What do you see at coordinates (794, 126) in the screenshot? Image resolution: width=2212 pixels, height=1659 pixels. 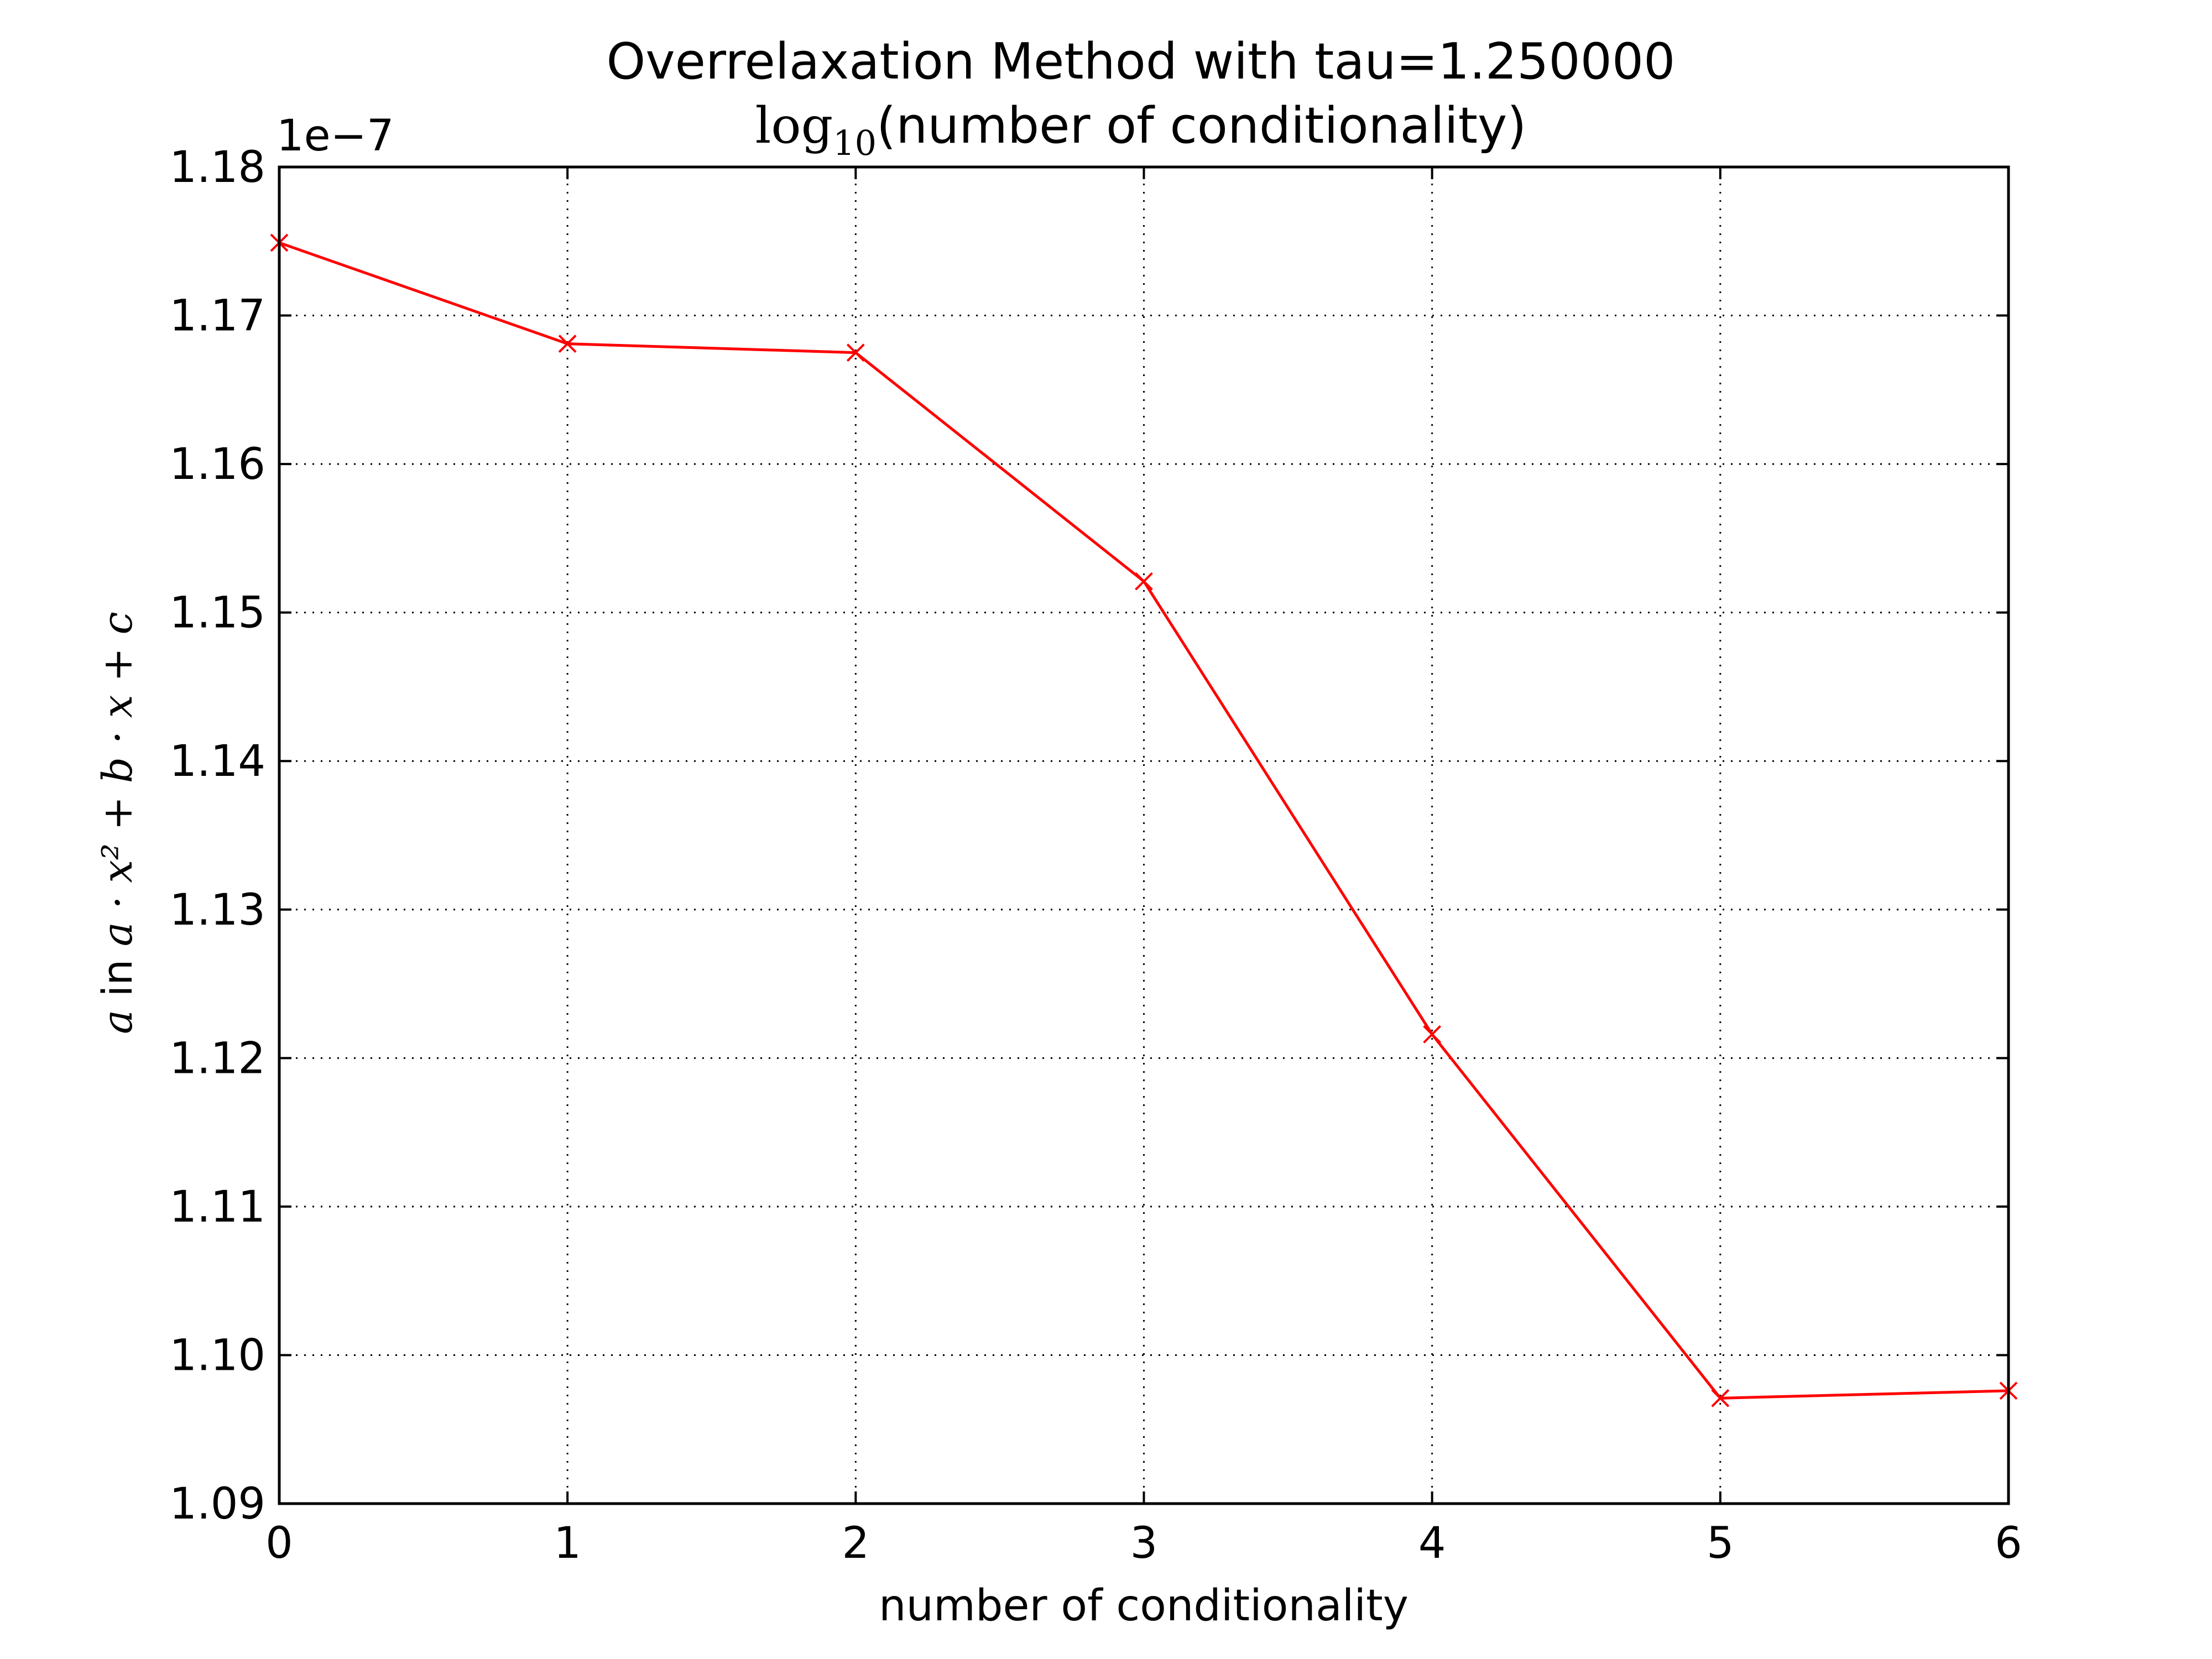 I see `subtitle-log: log` at bounding box center [794, 126].